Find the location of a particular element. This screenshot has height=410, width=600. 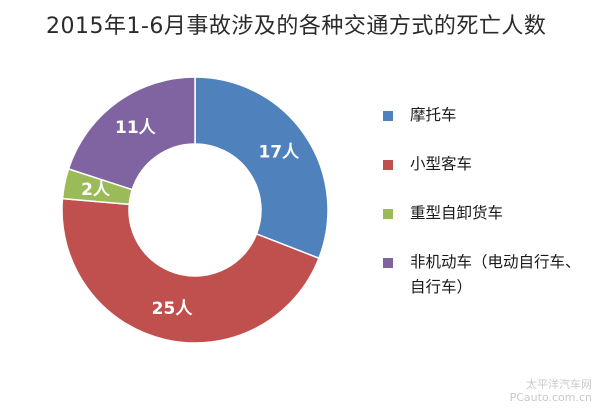

donut-slice-motorcycle is located at coordinates (261, 168).